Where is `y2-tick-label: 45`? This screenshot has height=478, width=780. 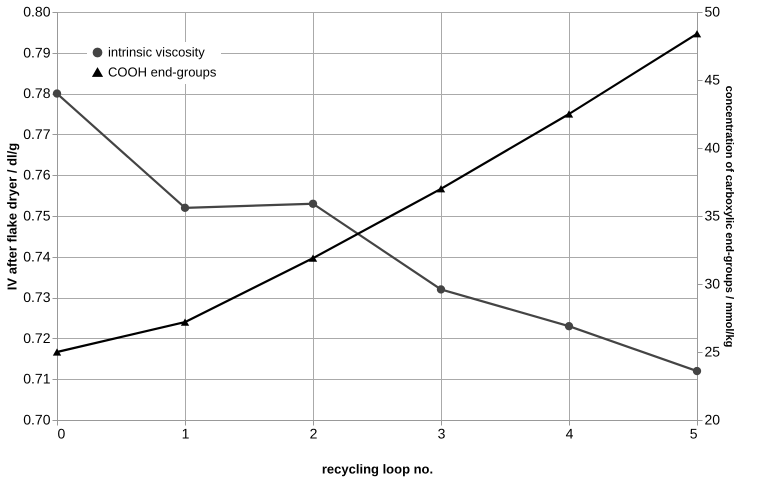
y2-tick-label: 45 is located at coordinates (712, 80).